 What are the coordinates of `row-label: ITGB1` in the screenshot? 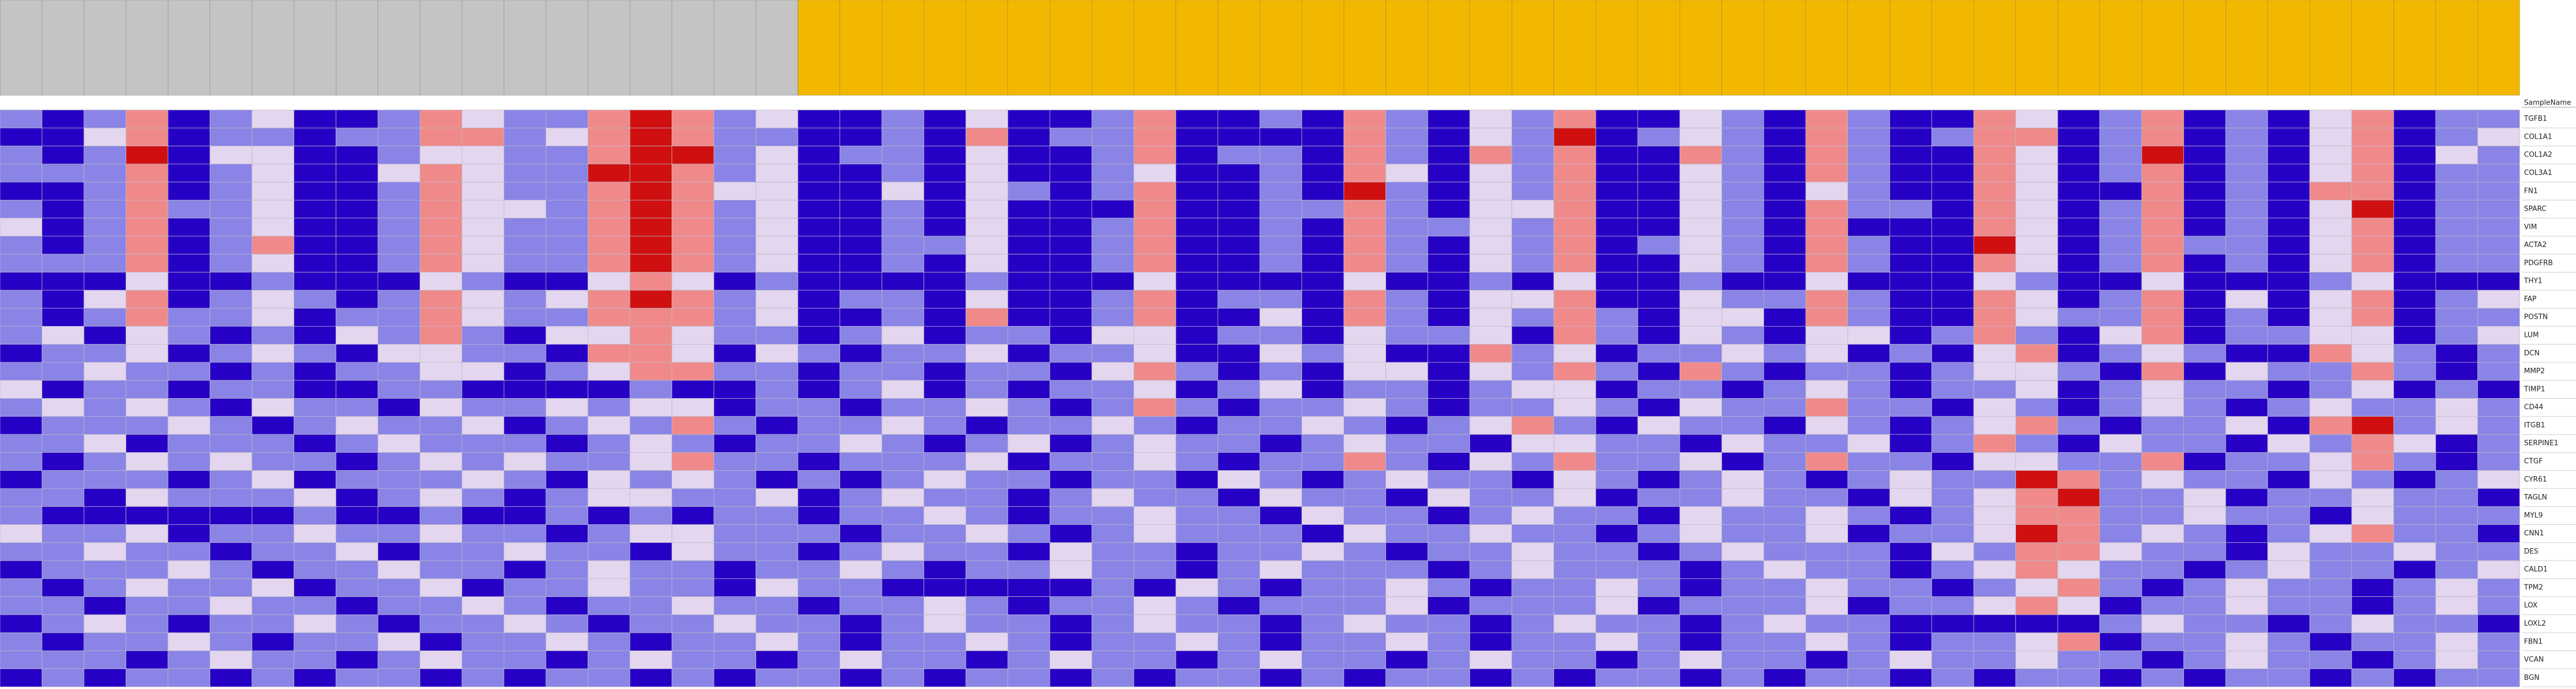 It's located at (2534, 425).